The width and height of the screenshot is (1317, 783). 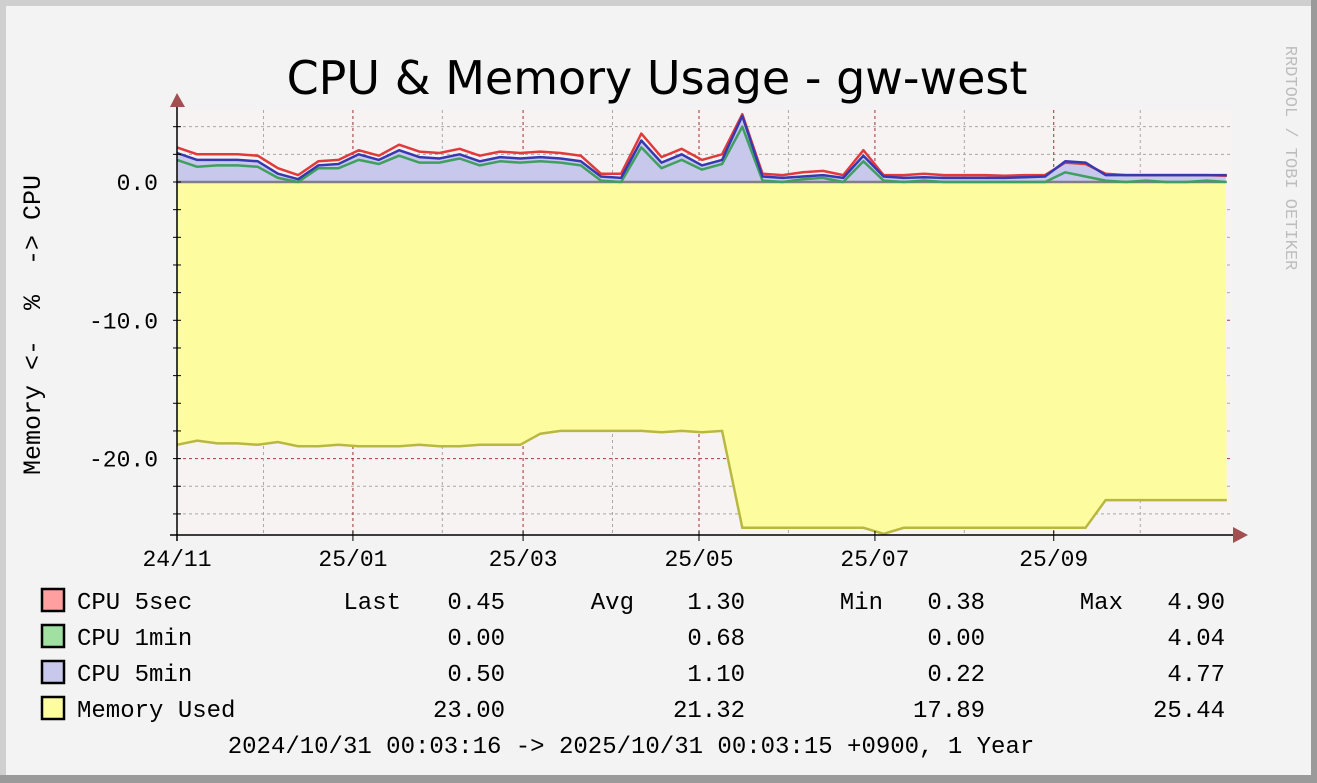 What do you see at coordinates (137, 184) in the screenshot?
I see `y-tick-label: 0.0` at bounding box center [137, 184].